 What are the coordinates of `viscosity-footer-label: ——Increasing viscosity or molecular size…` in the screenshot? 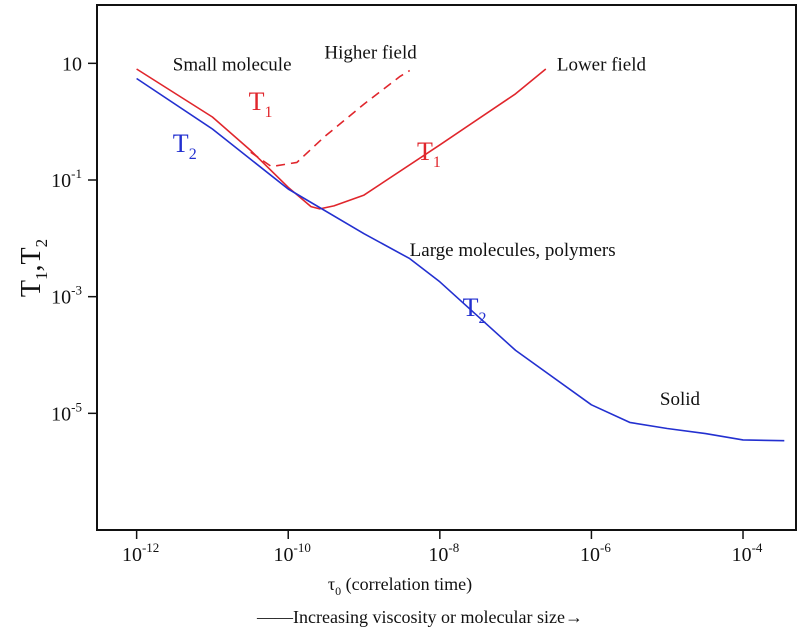 It's located at (419, 617).